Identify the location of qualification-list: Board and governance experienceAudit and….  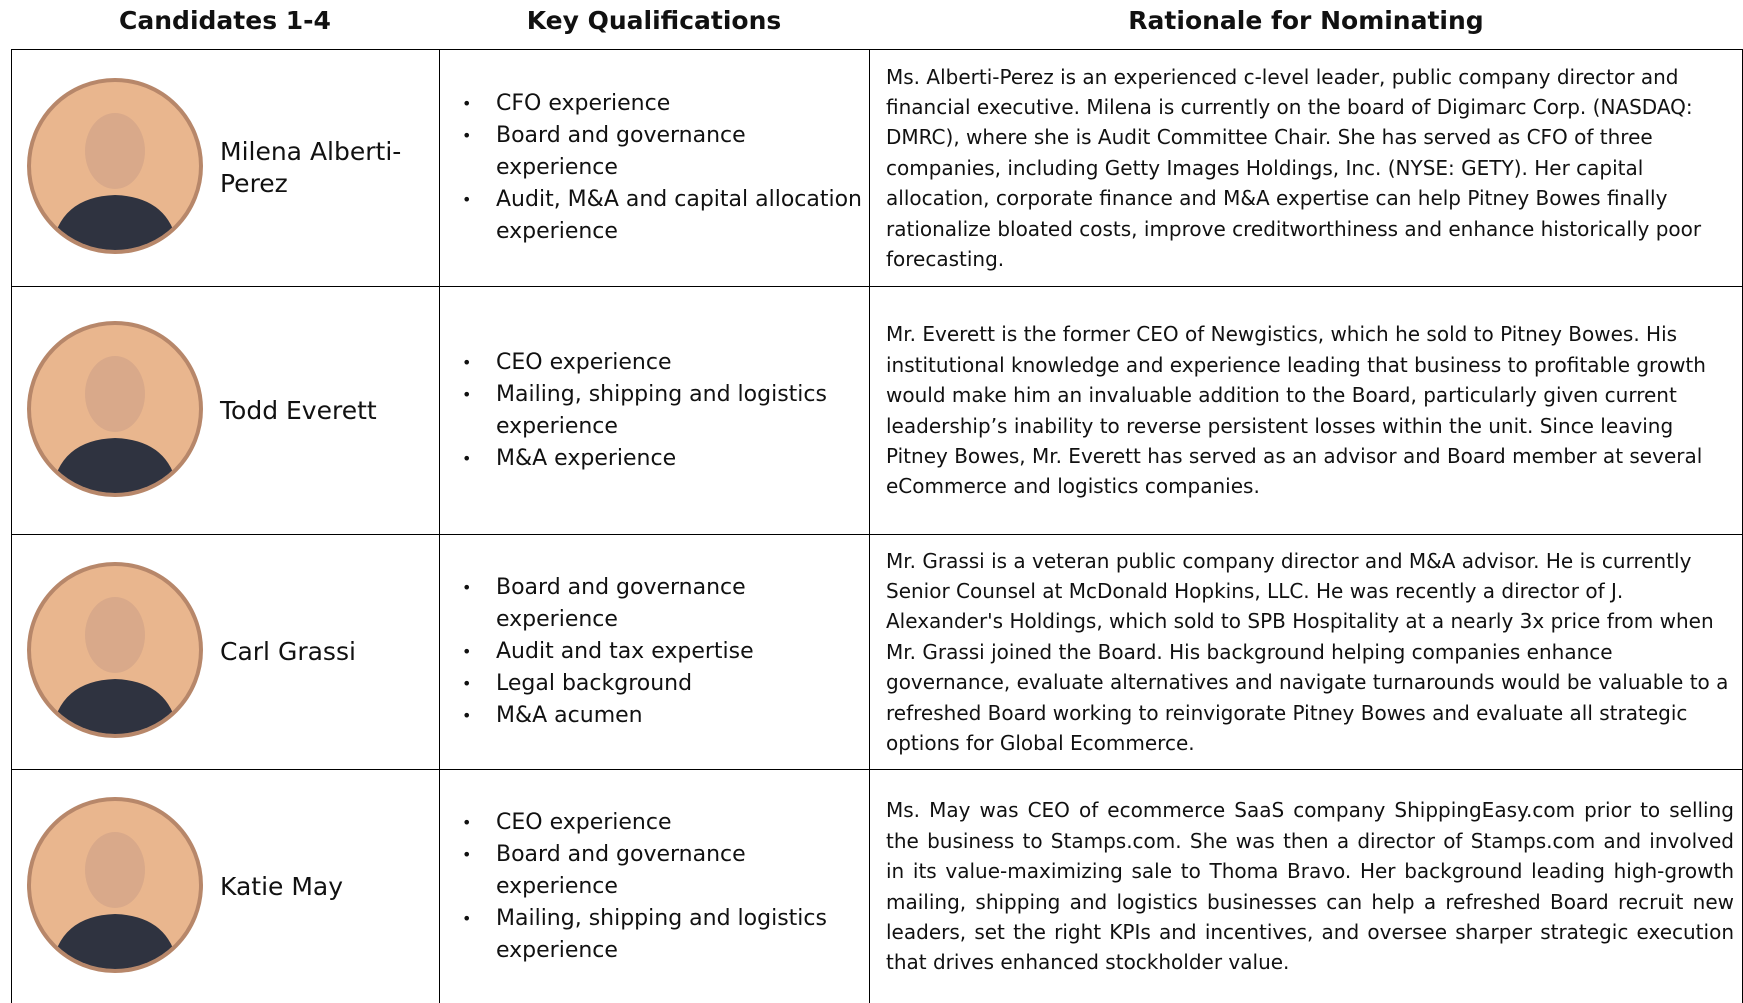
(654, 652).